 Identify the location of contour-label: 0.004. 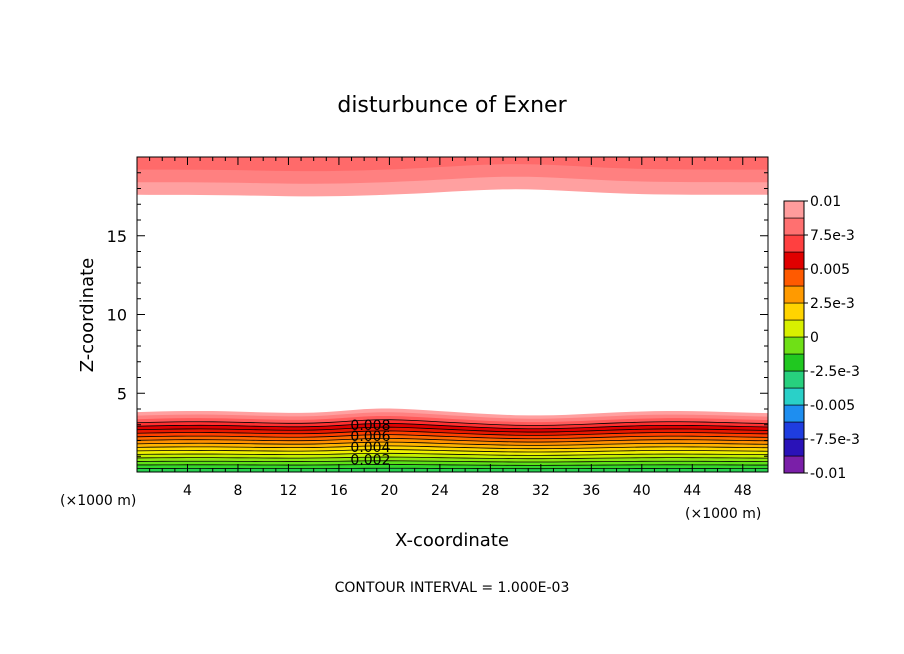
(370, 448).